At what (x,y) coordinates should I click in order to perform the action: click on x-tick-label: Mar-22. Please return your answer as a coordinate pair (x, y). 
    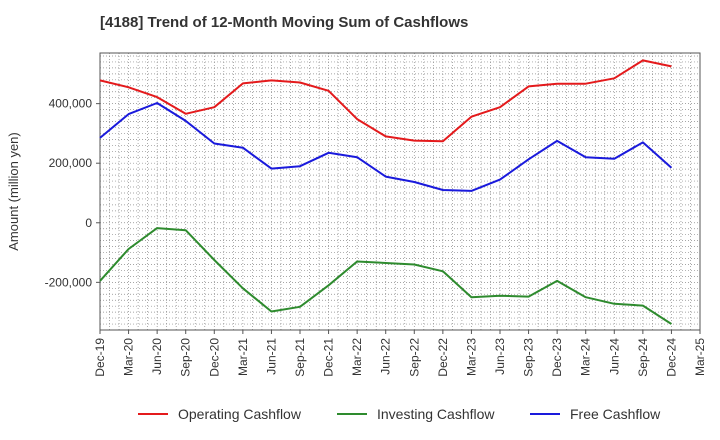
    Looking at the image, I should click on (357, 357).